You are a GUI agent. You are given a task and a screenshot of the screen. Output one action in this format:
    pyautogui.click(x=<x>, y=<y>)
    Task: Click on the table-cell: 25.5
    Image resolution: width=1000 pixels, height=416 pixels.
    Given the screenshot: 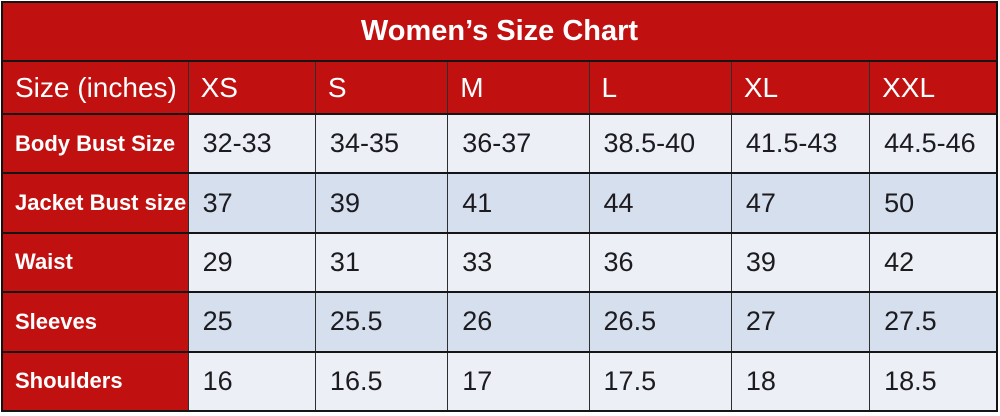 What is the action you would take?
    pyautogui.click(x=381, y=322)
    